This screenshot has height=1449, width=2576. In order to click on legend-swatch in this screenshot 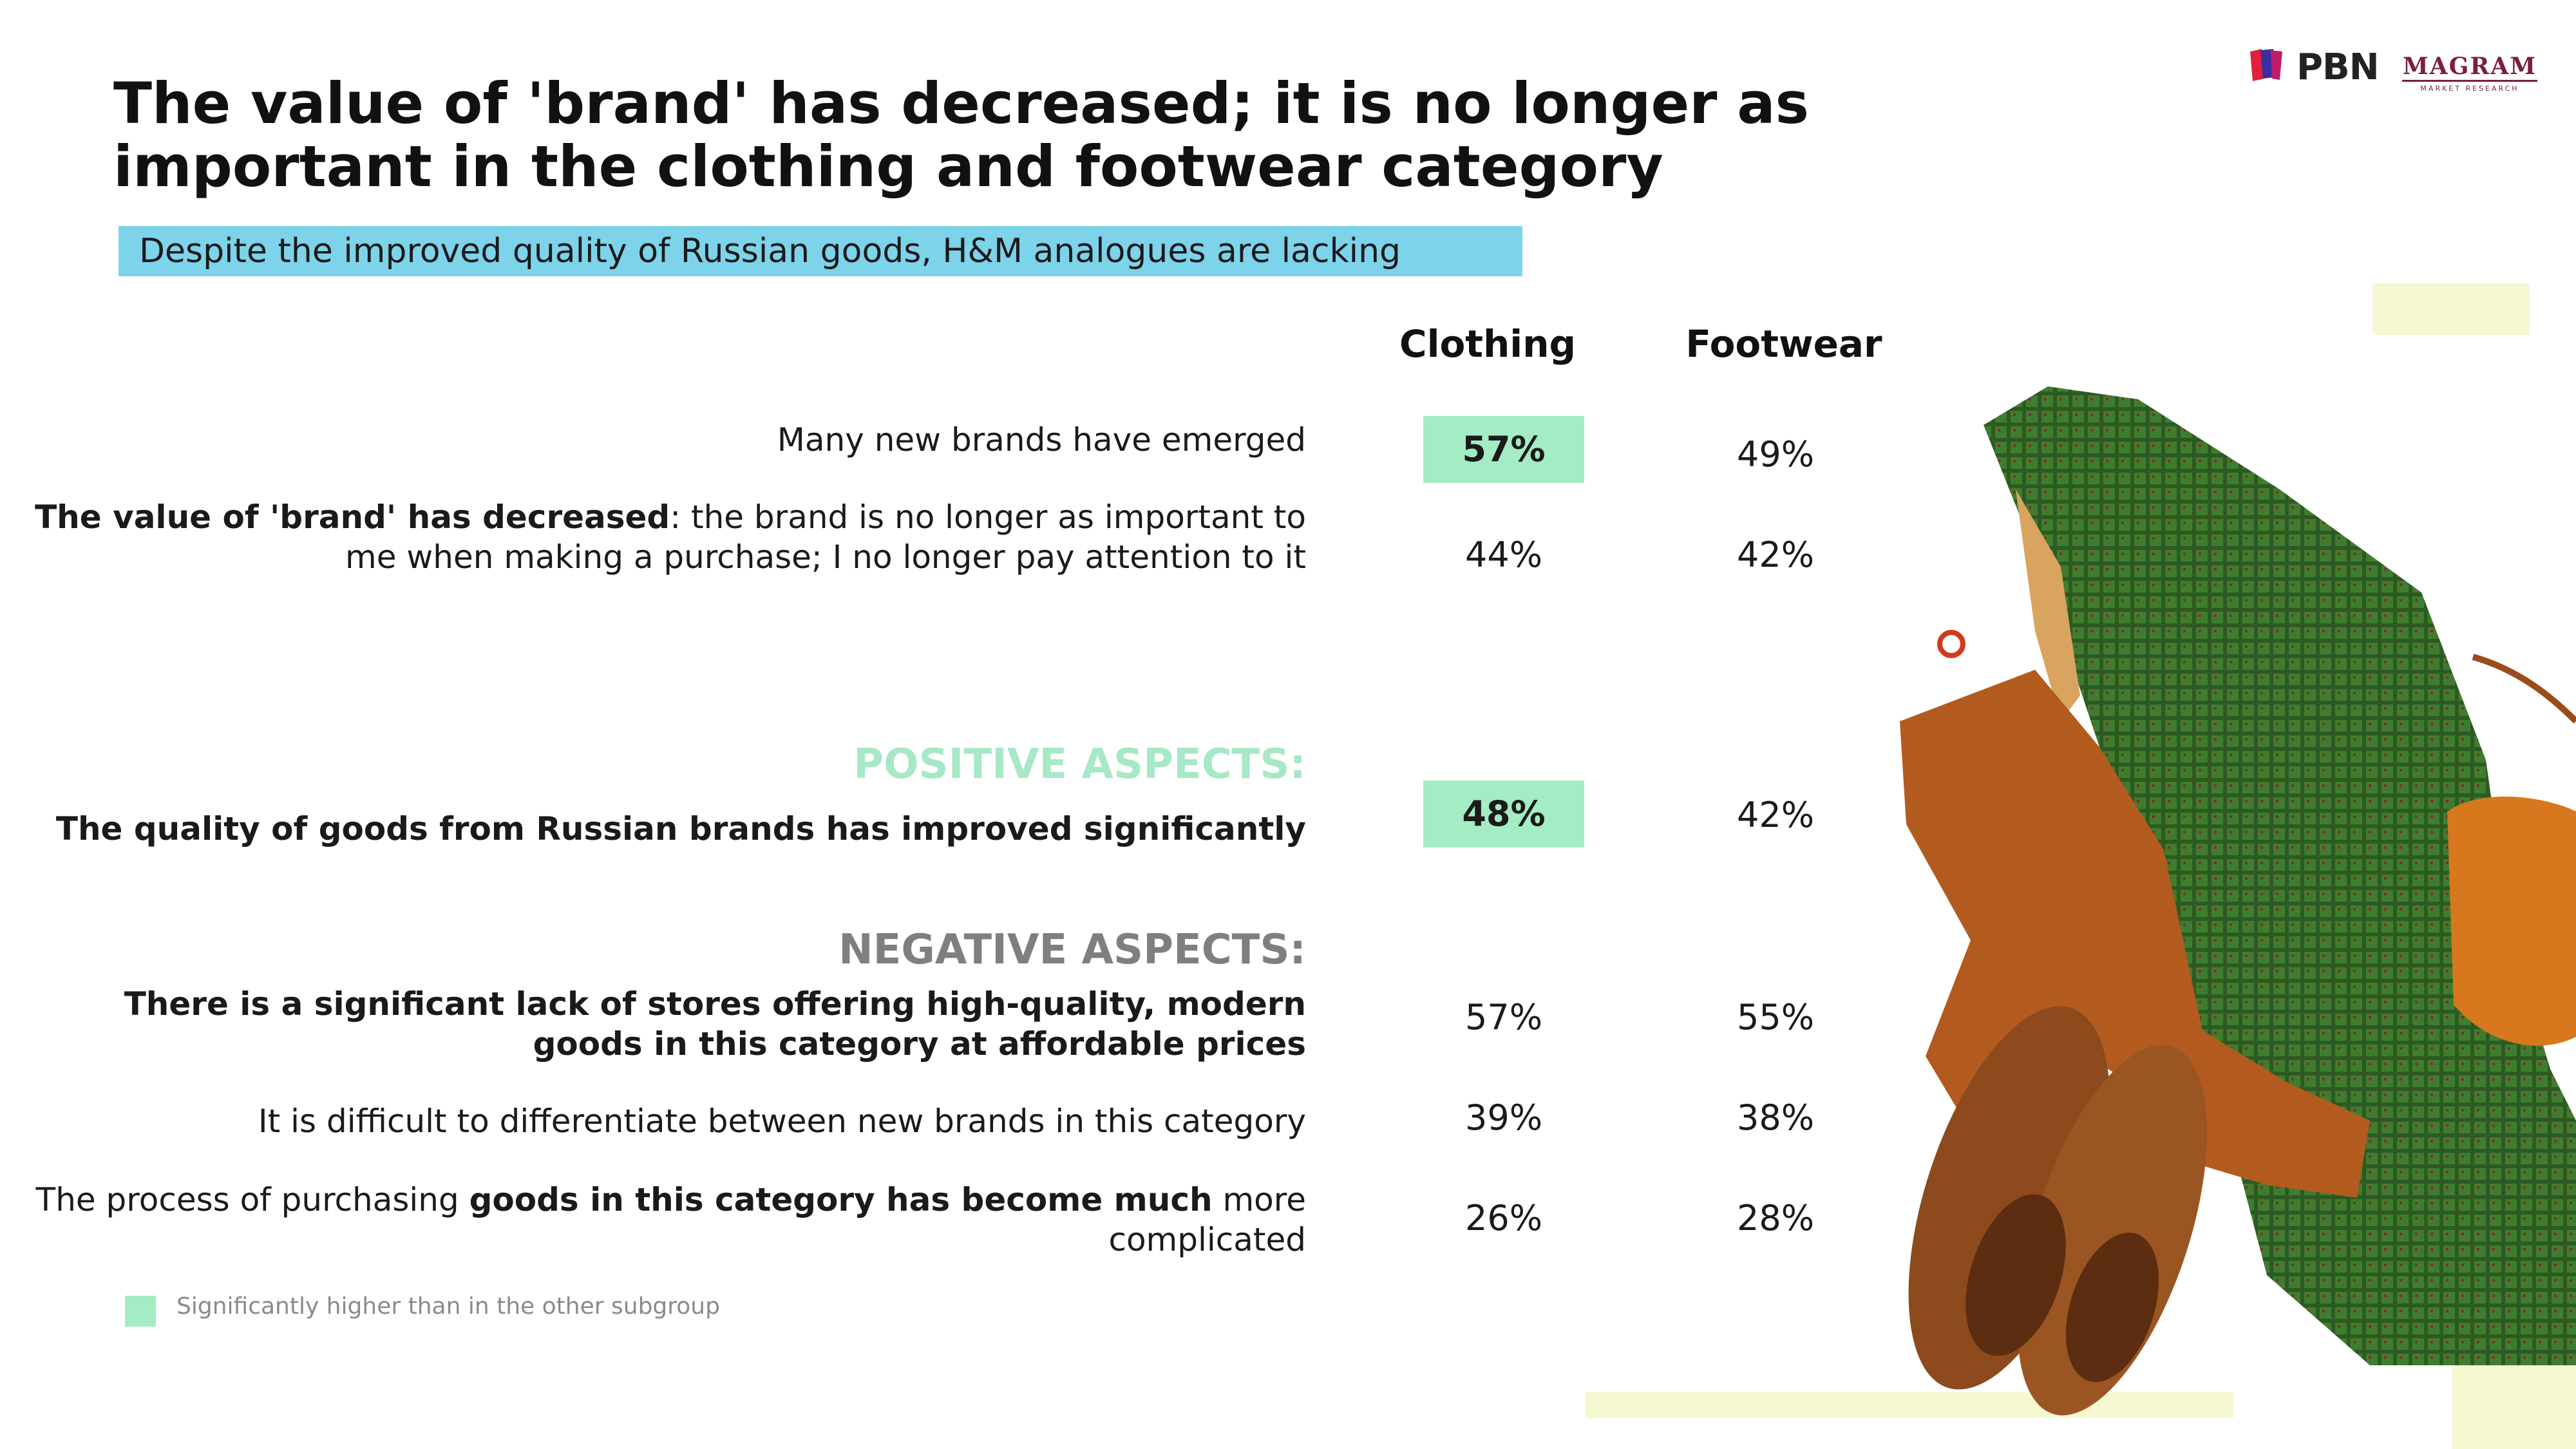, I will do `click(140, 1311)`.